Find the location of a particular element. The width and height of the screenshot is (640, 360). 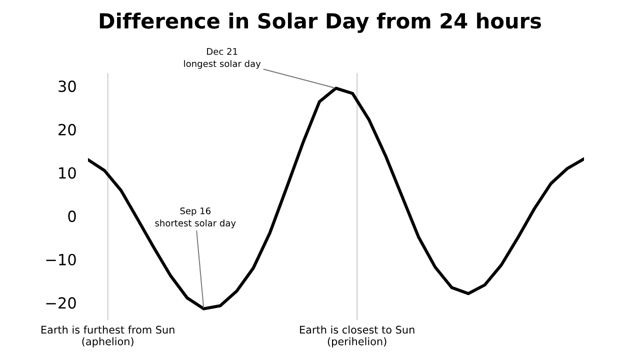

y-tick-label: 20 is located at coordinates (67, 130).